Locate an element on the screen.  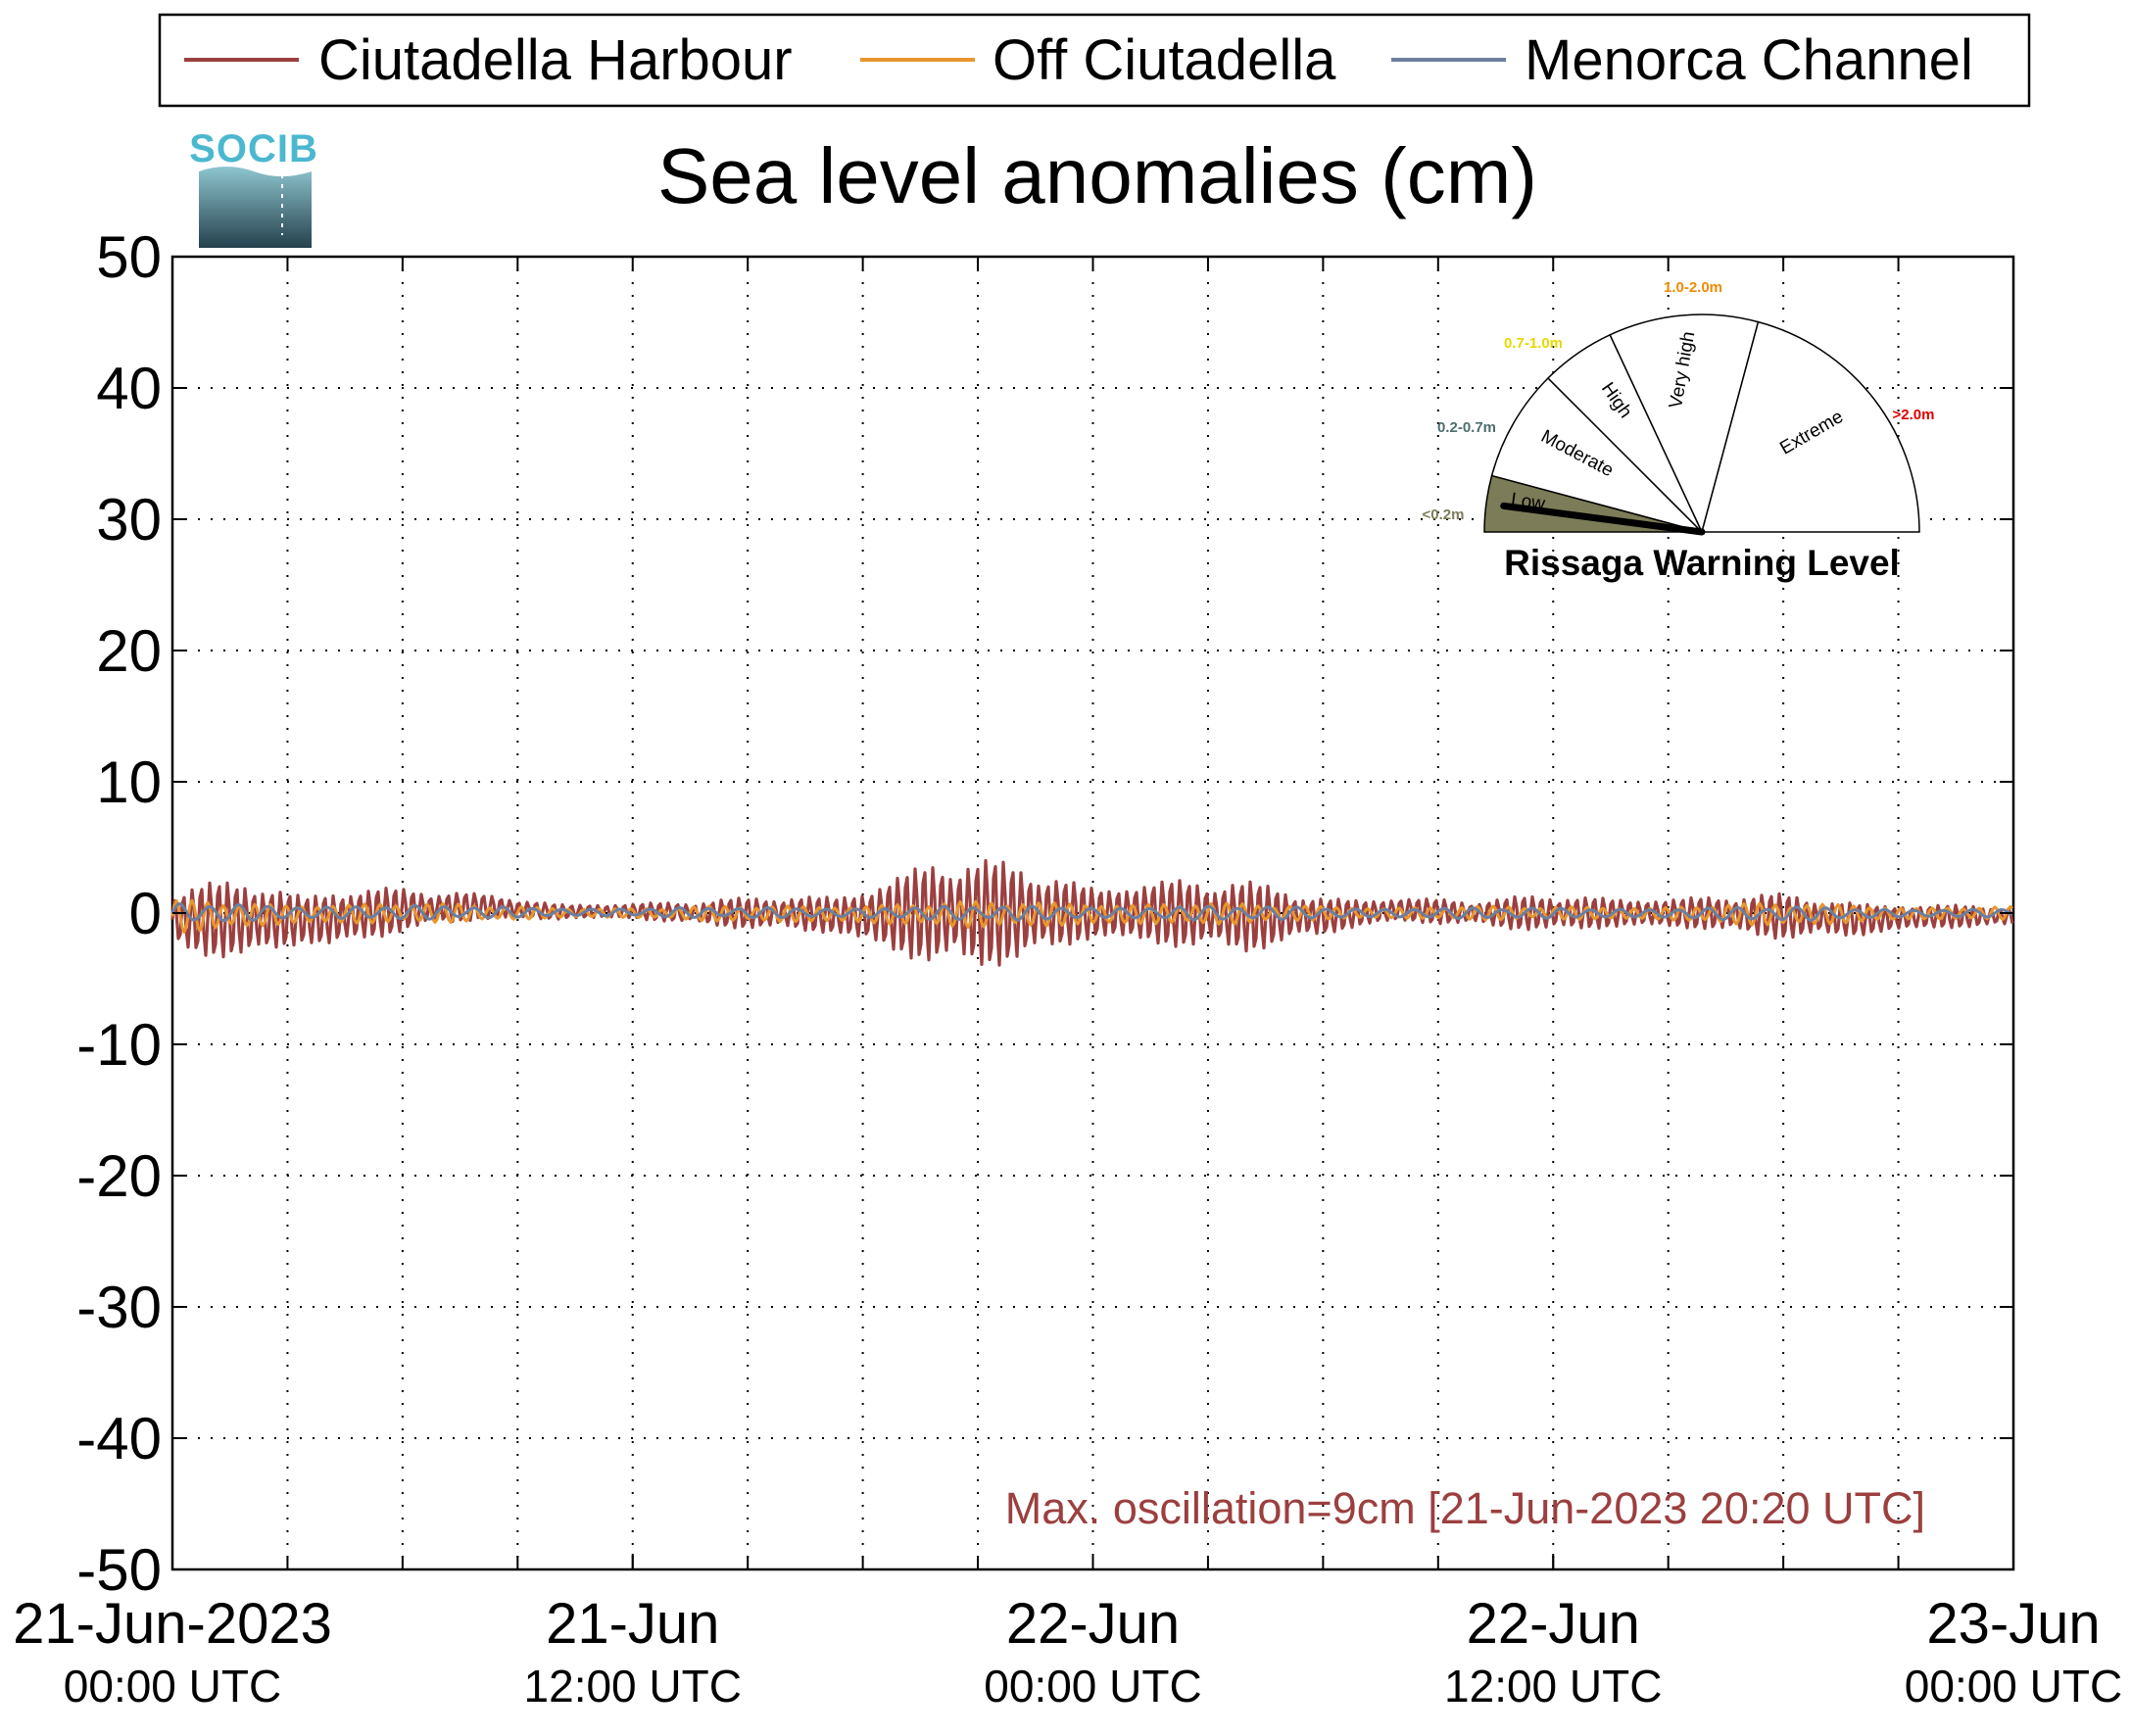
y-tick-label: 0 is located at coordinates (145, 913).